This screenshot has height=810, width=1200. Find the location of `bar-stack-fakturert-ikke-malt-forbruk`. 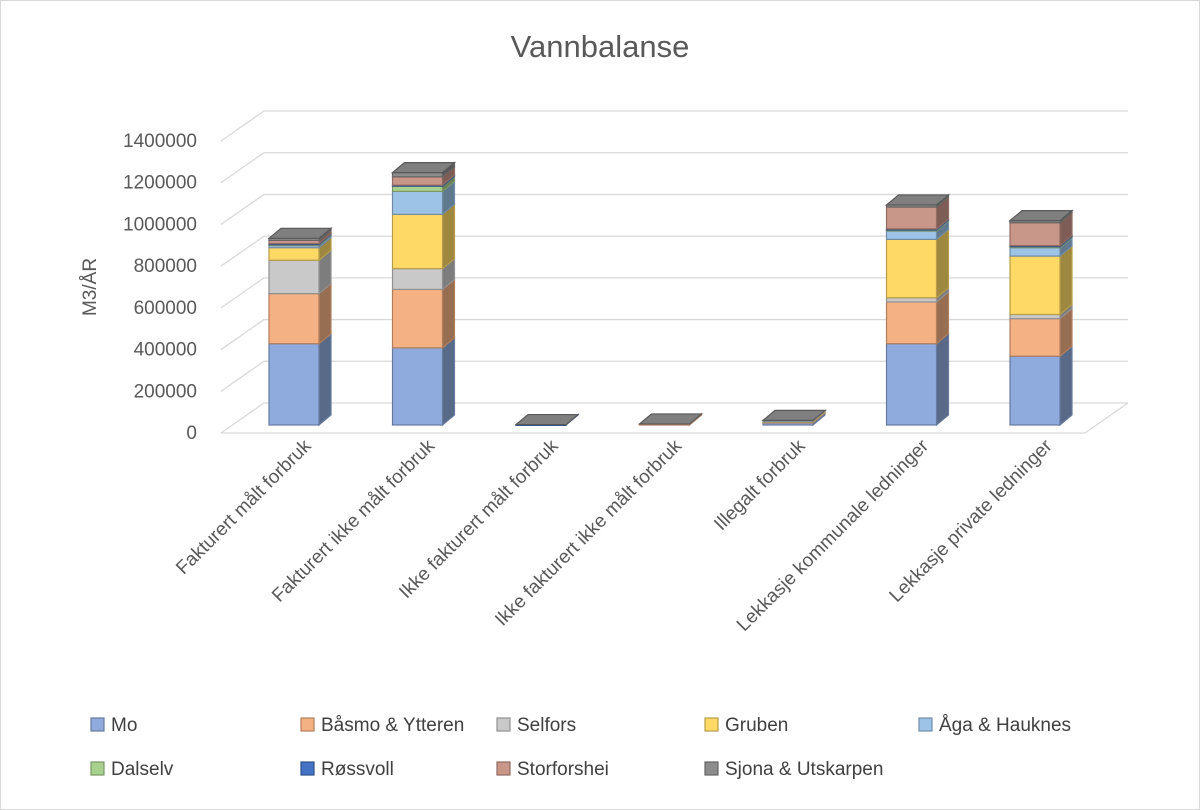

bar-stack-fakturert-ikke-malt-forbruk is located at coordinates (423, 294).